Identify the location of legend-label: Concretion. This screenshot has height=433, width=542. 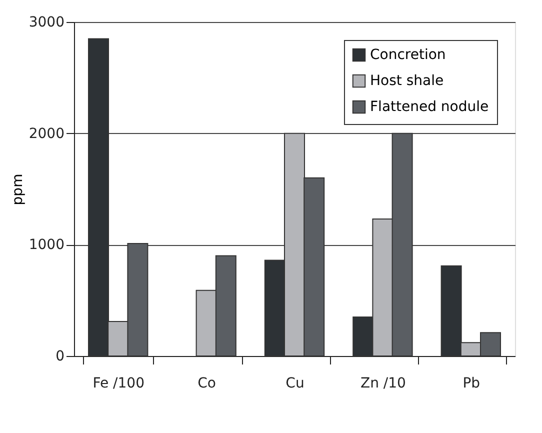
(408, 55).